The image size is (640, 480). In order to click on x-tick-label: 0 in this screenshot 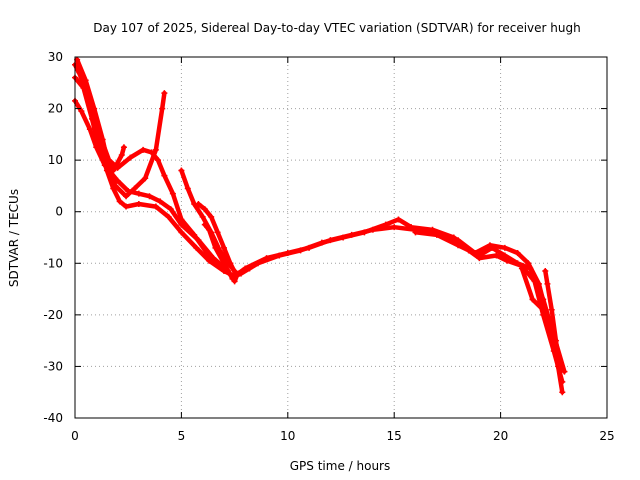, I will do `click(75, 436)`.